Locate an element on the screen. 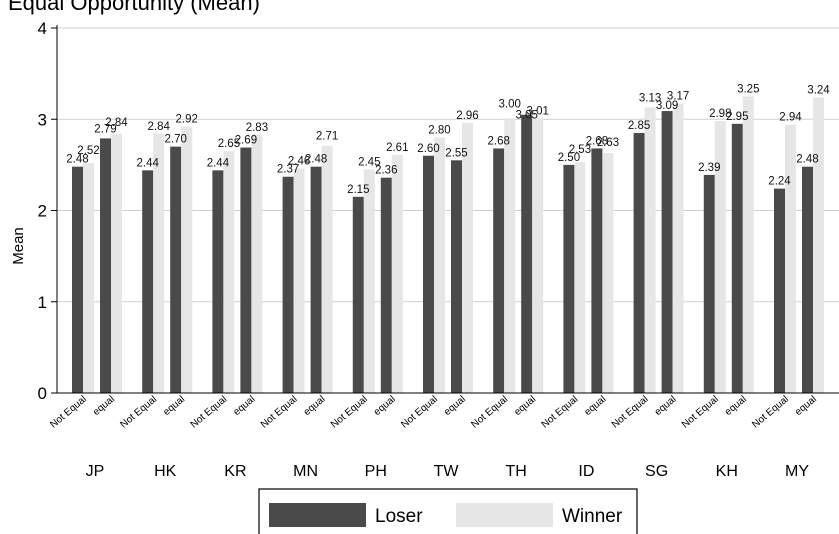 The height and width of the screenshot is (534, 839). chart-title: Equal Opportunity (Mean) is located at coordinates (134, 7).